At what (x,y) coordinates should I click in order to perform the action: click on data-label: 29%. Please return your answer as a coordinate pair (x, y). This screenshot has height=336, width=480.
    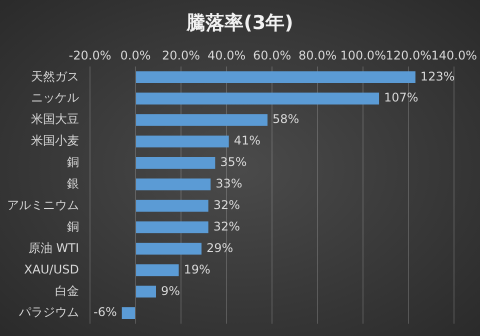
    Looking at the image, I should click on (220, 247).